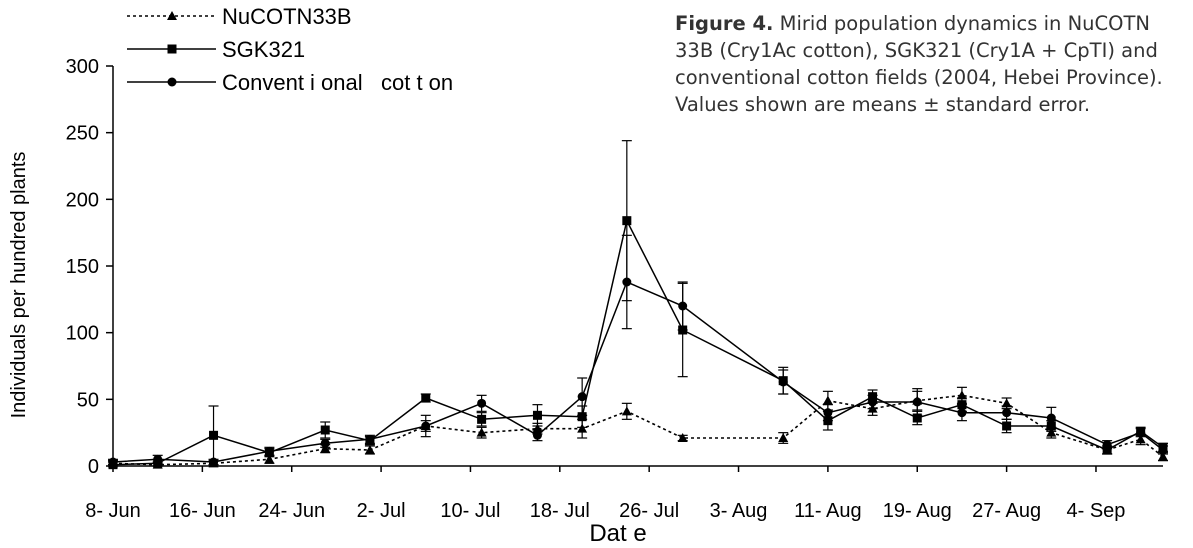  What do you see at coordinates (82, 267) in the screenshot?
I see `y-tick-label: 150` at bounding box center [82, 267].